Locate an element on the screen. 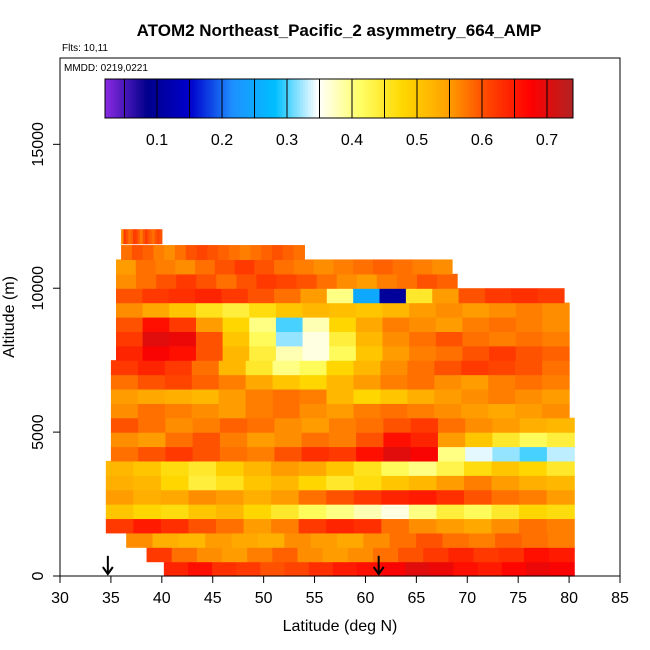 The width and height of the screenshot is (650, 650). colorbar-tick-label: 0.6 is located at coordinates (482, 140).